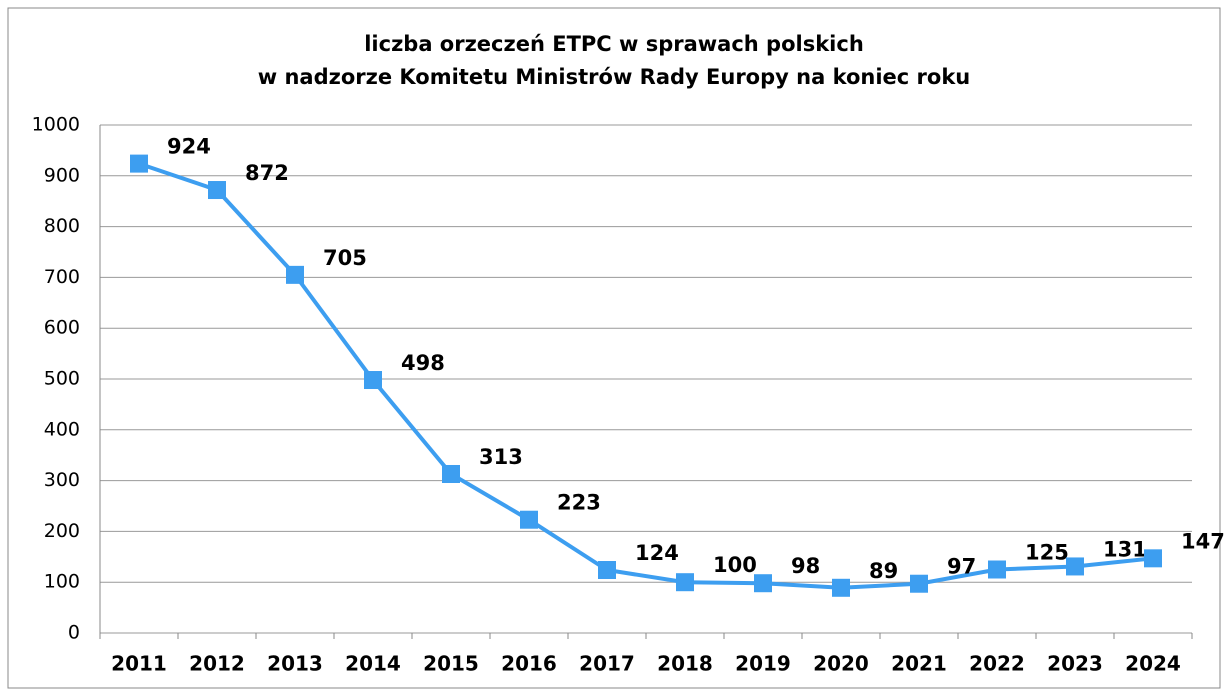  What do you see at coordinates (373, 664) in the screenshot?
I see `x-tick-label: 2014` at bounding box center [373, 664].